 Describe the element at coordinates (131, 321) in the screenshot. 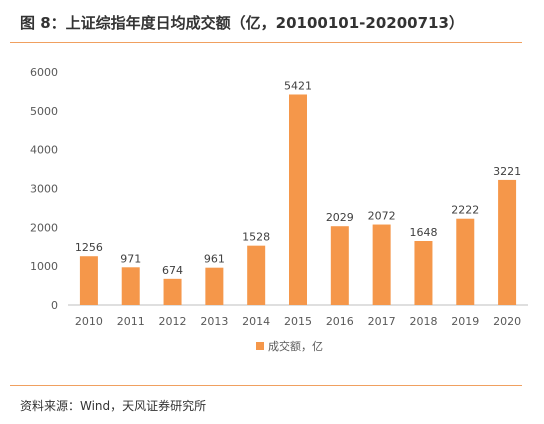

I see `x-tick-label: 2011` at that location.